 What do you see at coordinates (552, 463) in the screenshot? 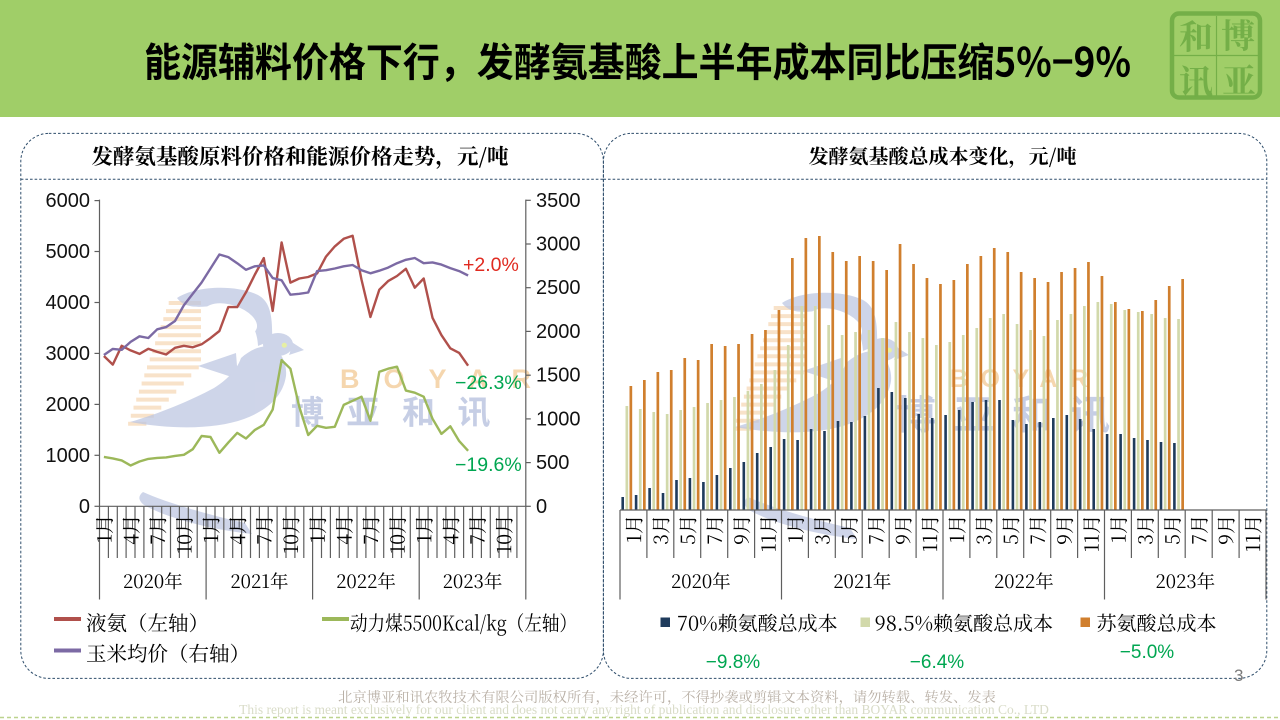
I see `svg-text: 500` at bounding box center [552, 463].